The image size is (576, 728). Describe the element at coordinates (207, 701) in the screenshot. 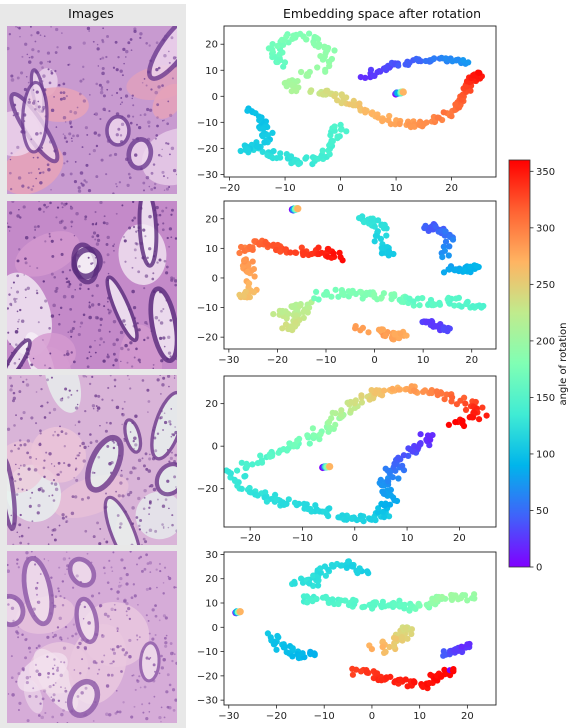

I see `y-tick-label: −30` at that location.